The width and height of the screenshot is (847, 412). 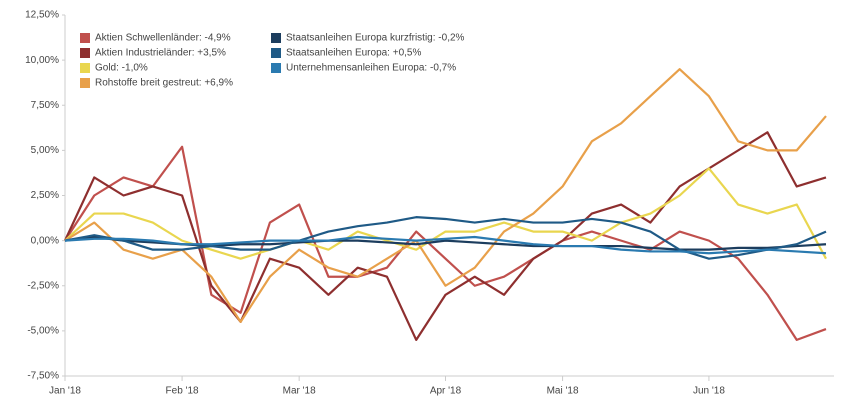 I want to click on legend-label: Gold: -1,0%, so click(x=121, y=68).